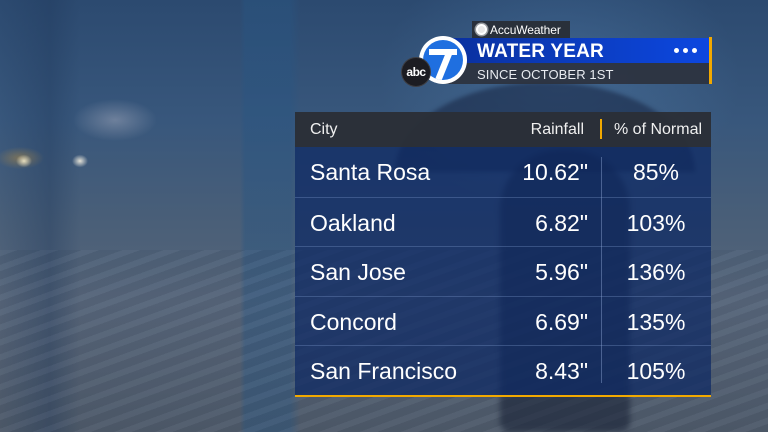  Describe the element at coordinates (561, 222) in the screenshot. I see `cell-rainfall: 6.82"` at that location.